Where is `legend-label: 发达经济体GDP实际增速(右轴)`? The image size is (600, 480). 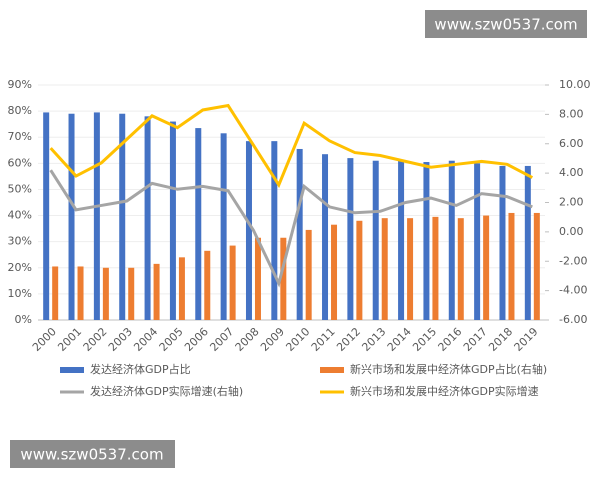 legend-label: 发达经济体GDP实际增速(右轴) is located at coordinates (166, 391).